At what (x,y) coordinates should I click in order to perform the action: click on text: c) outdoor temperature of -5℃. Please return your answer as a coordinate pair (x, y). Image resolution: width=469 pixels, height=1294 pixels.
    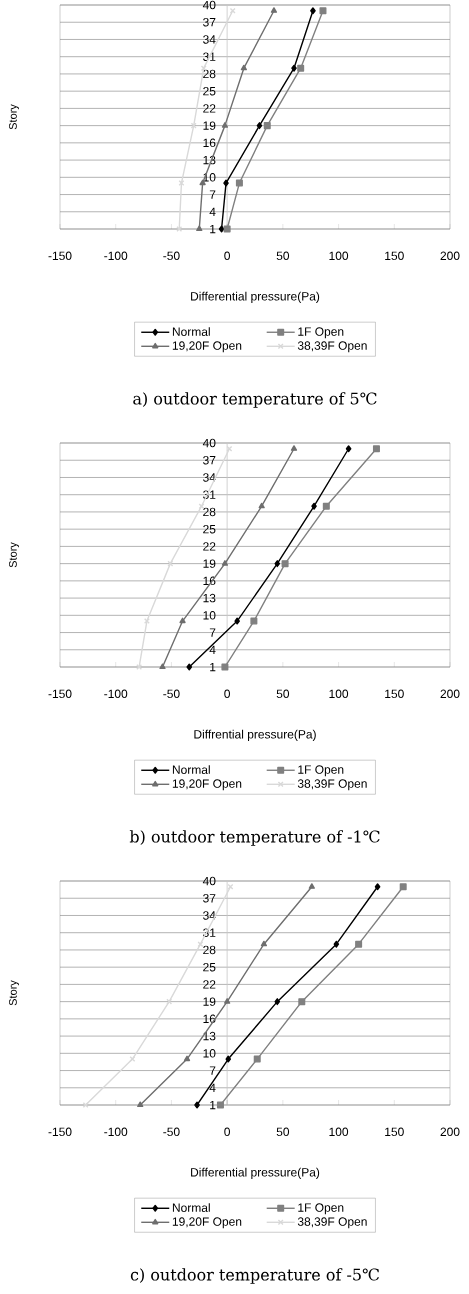
    Looking at the image, I should click on (254, 1276).